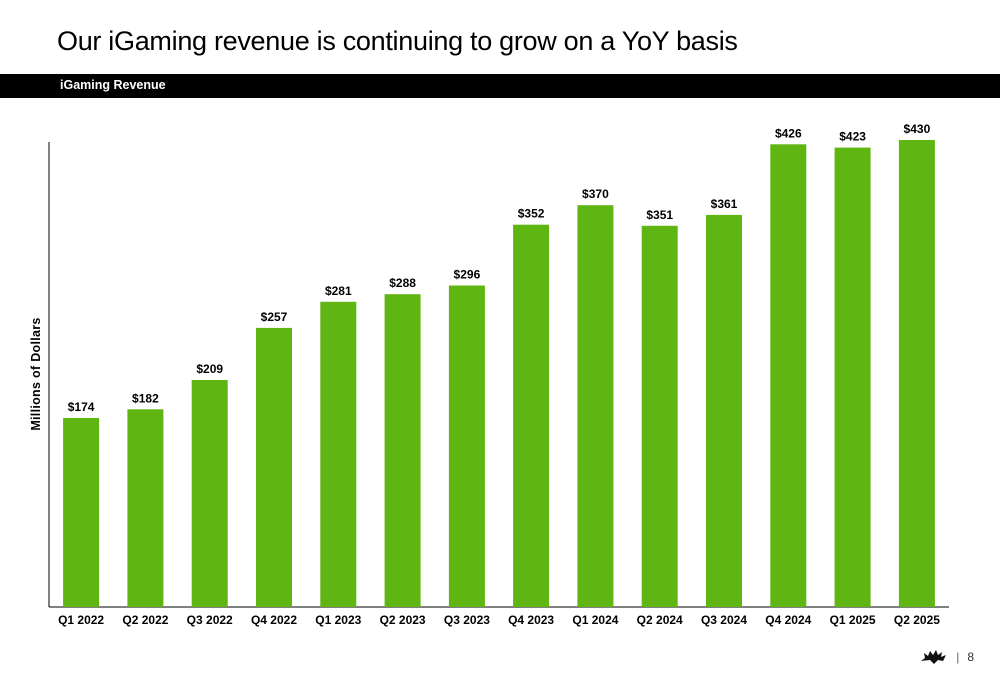  I want to click on section-label: iGaming Revenue, so click(113, 85).